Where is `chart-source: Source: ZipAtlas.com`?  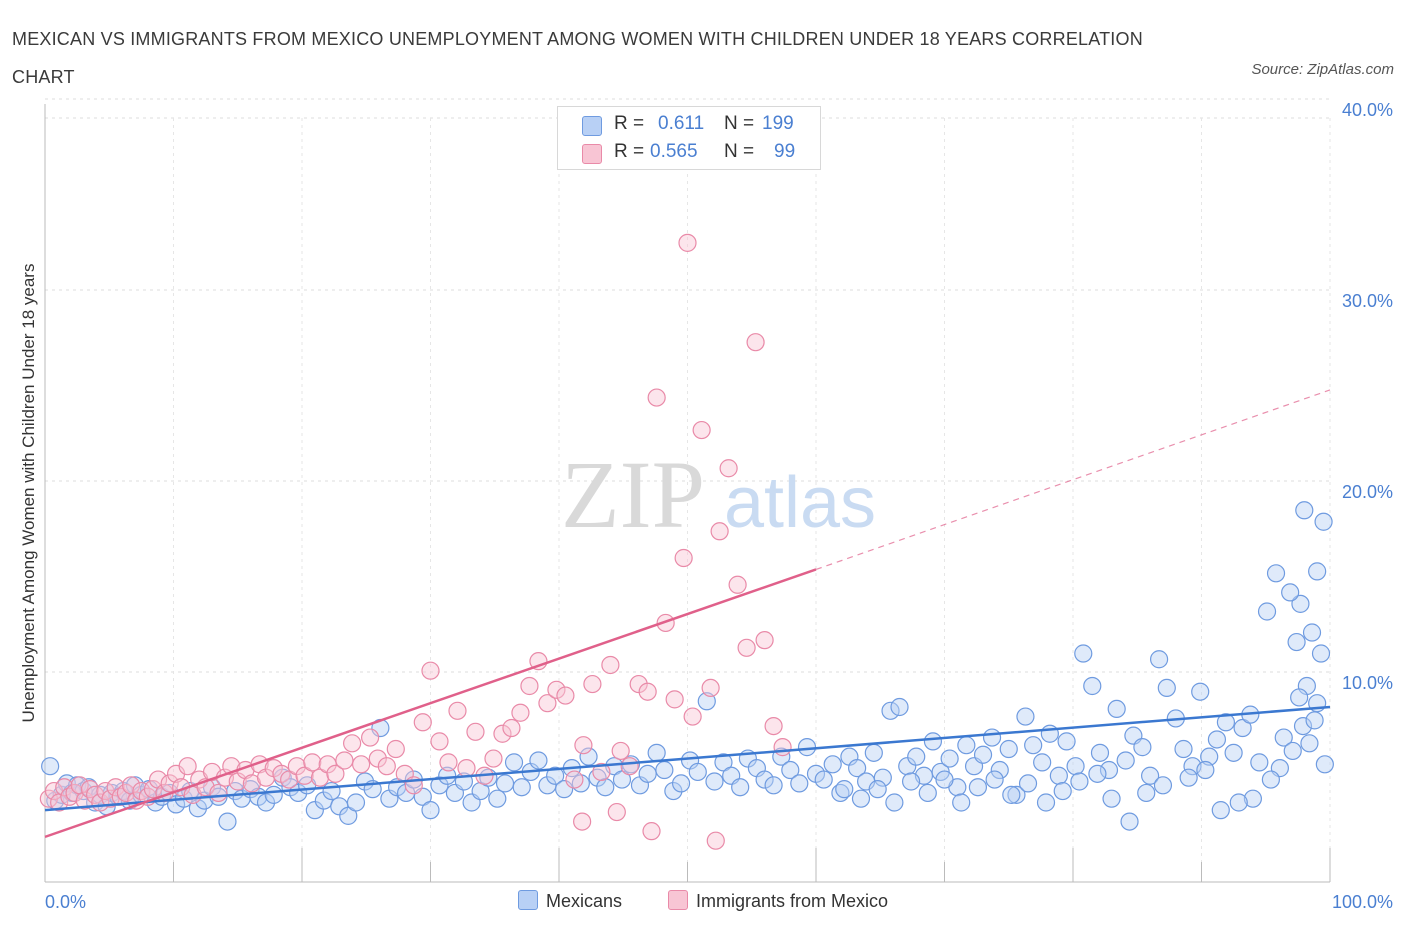 chart-source: Source: ZipAtlas.com is located at coordinates (1322, 69).